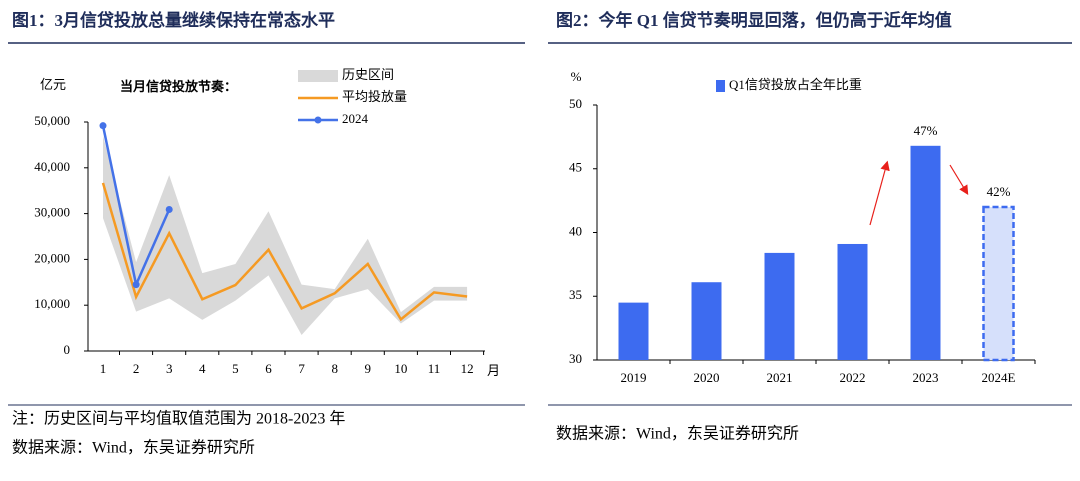 This screenshot has width=1080, height=481. What do you see at coordinates (400, 368) in the screenshot?
I see `x-tick-label: 10` at bounding box center [400, 368].